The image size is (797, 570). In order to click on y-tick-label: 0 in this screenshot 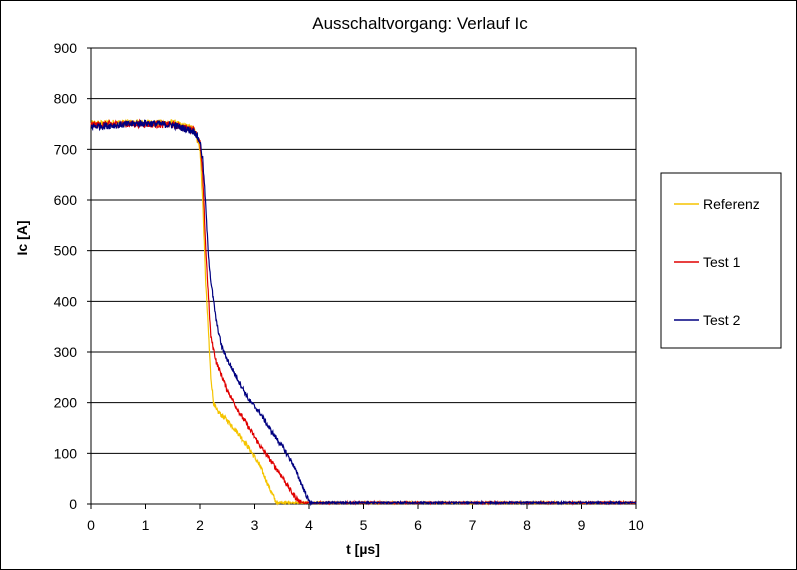, I will do `click(73, 504)`.